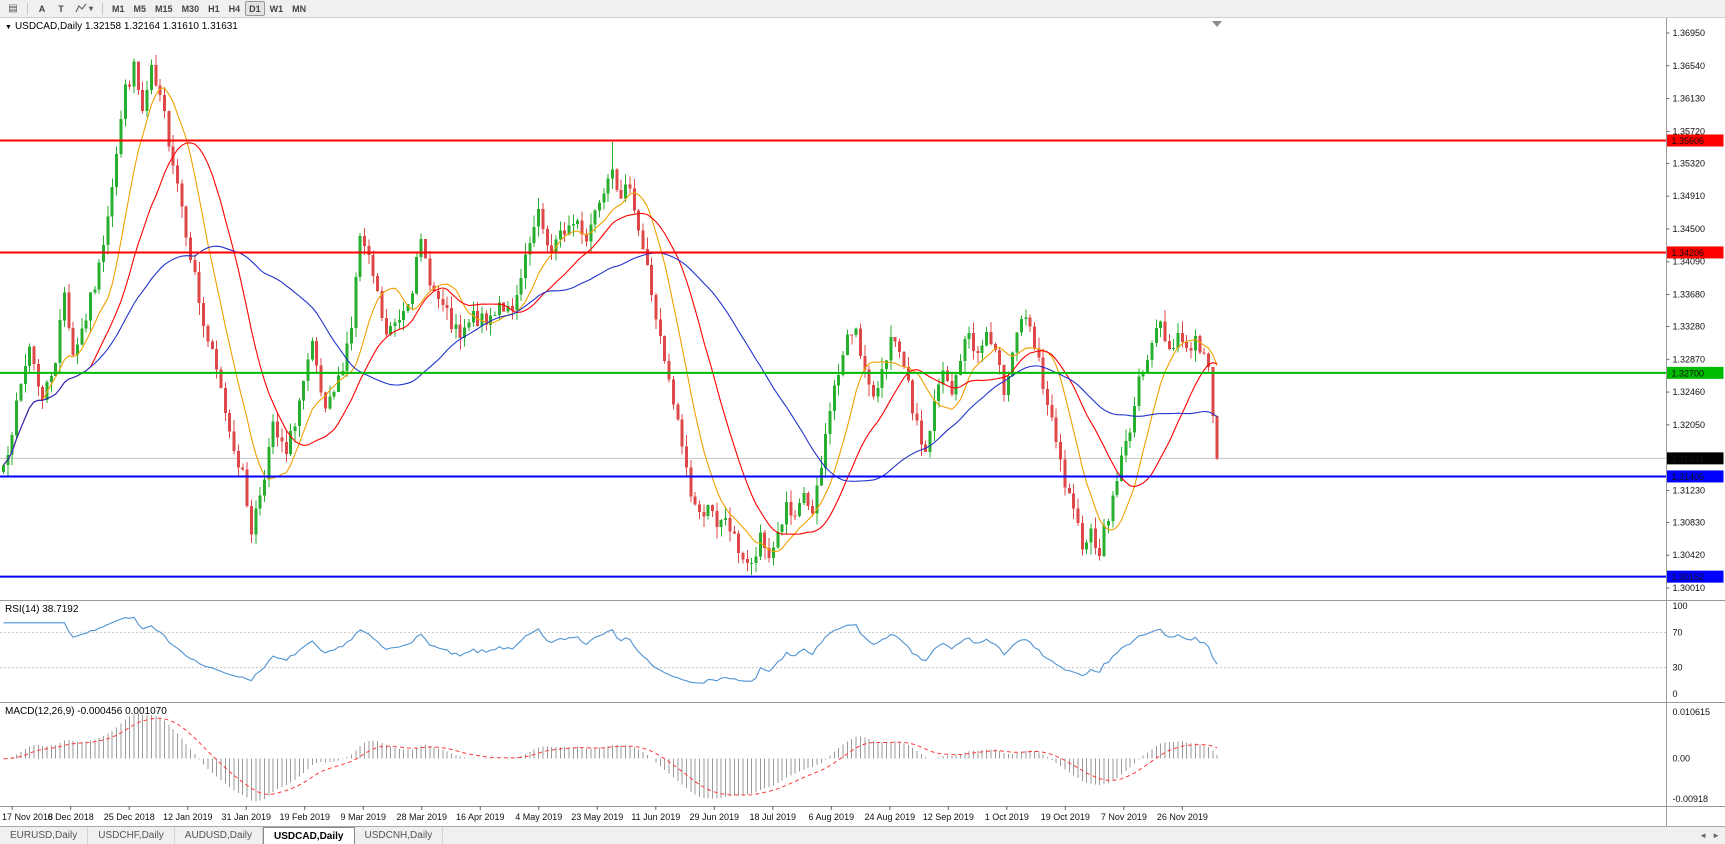 This screenshot has height=844, width=1725. Describe the element at coordinates (1689, 392) in the screenshot. I see `price-tick-label: 1.32460` at that location.